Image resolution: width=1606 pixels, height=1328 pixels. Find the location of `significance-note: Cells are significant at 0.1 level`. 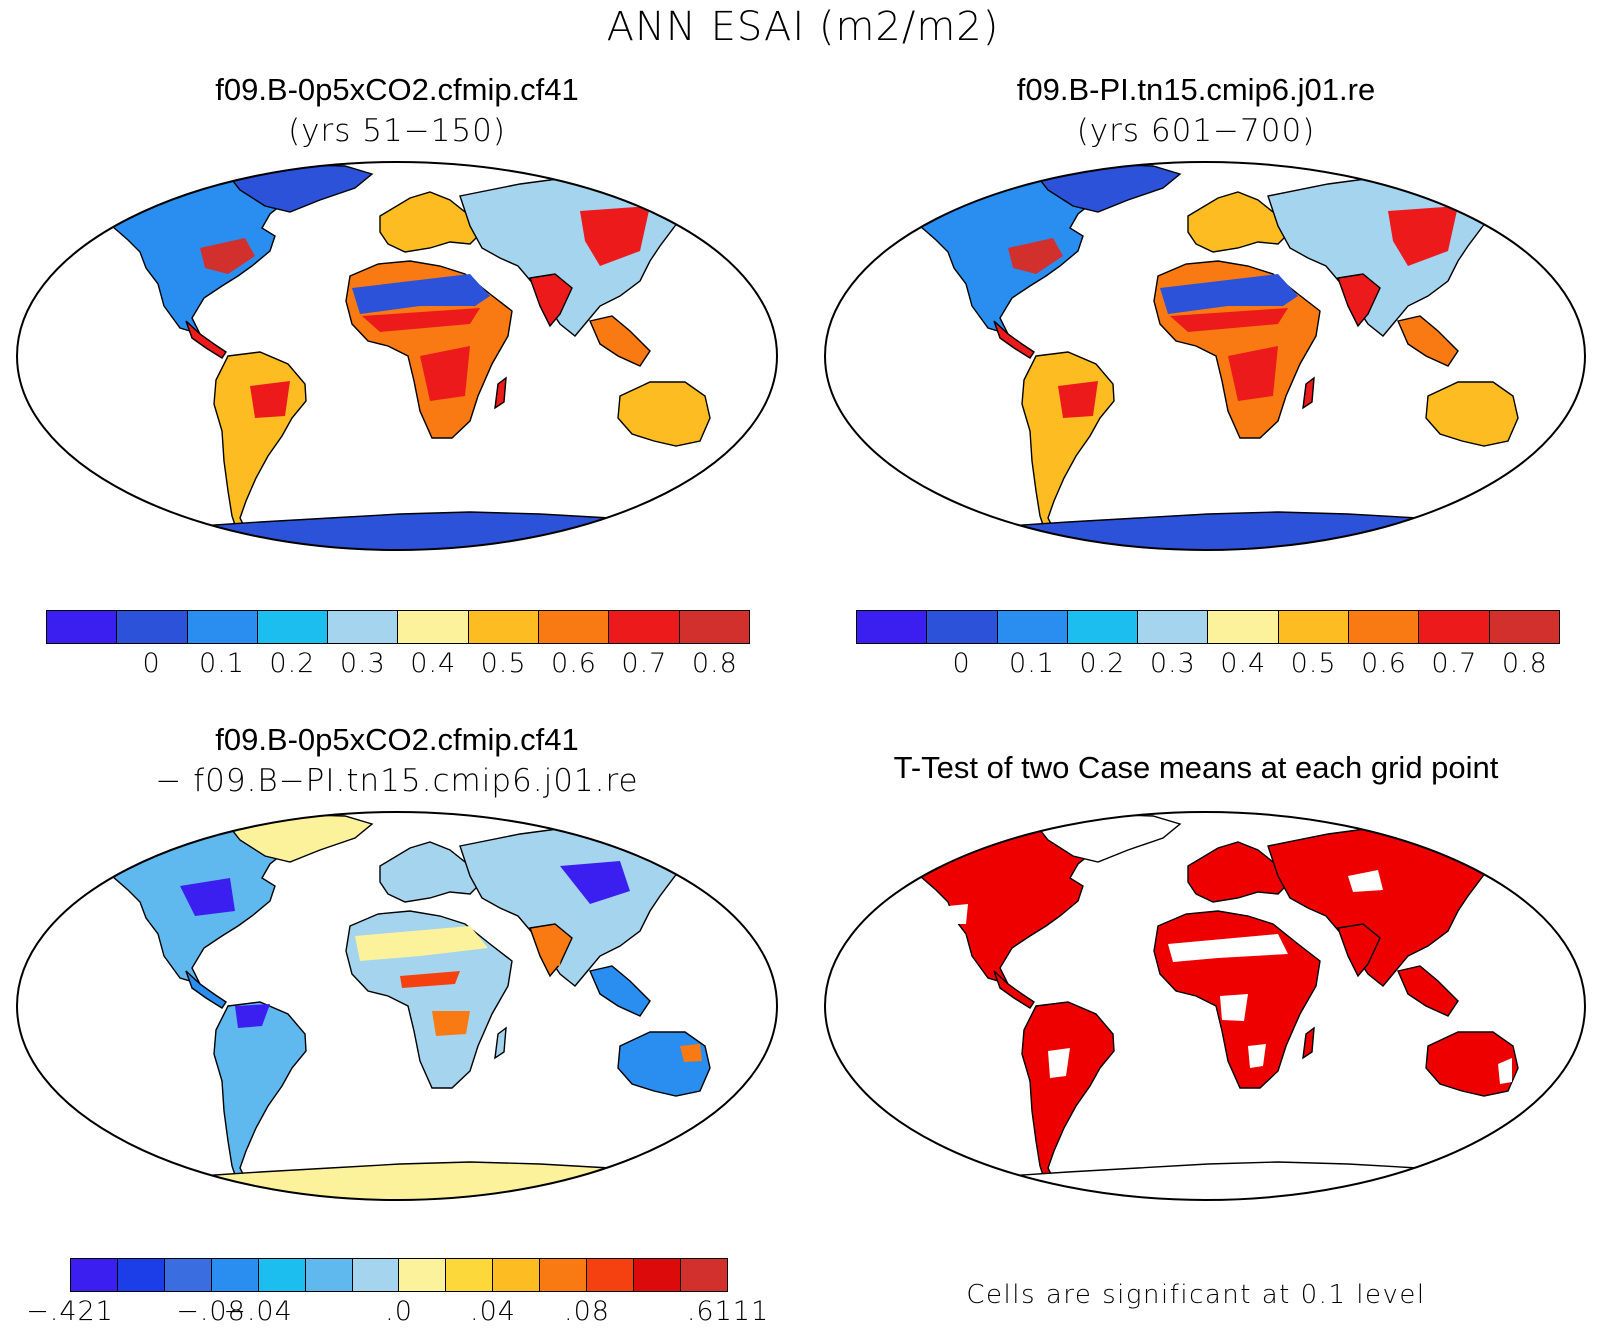

significance-note: Cells are significant at 0.1 level is located at coordinates (1196, 1295).